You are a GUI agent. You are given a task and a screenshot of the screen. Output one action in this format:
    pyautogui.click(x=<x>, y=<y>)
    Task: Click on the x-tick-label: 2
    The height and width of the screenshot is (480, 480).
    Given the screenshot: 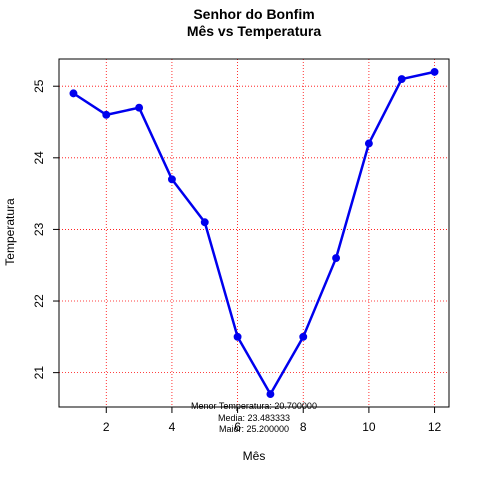 What is the action you would take?
    pyautogui.click(x=106, y=427)
    